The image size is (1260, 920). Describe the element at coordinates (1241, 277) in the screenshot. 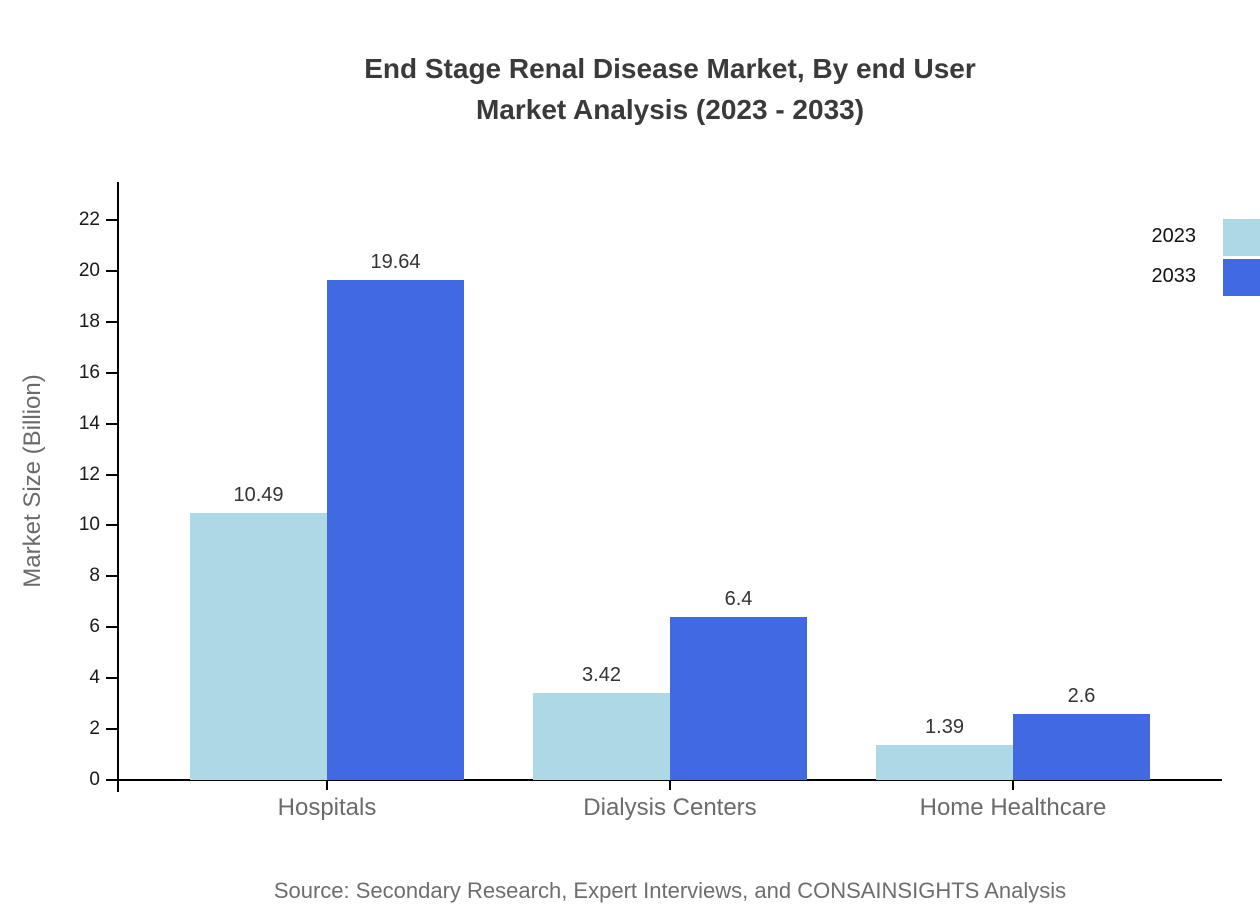

I see `legend-swatch-2033` at that location.